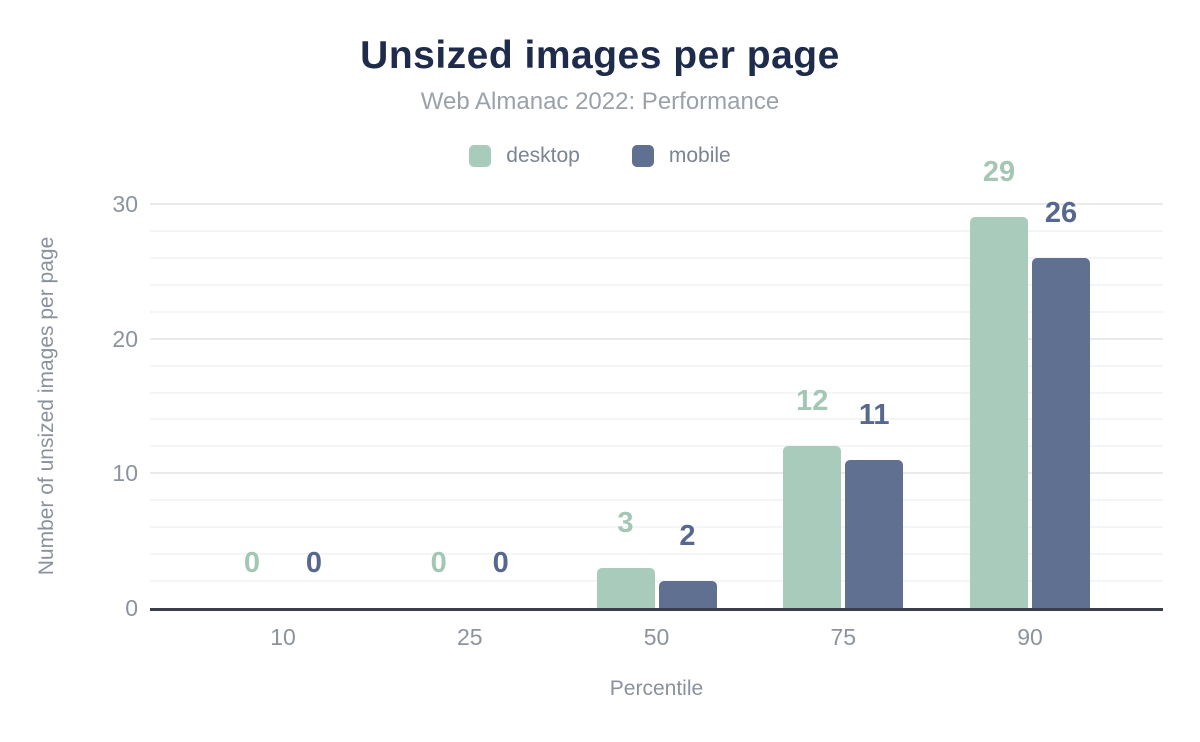  I want to click on value-label-mobile-p75: 11, so click(874, 414).